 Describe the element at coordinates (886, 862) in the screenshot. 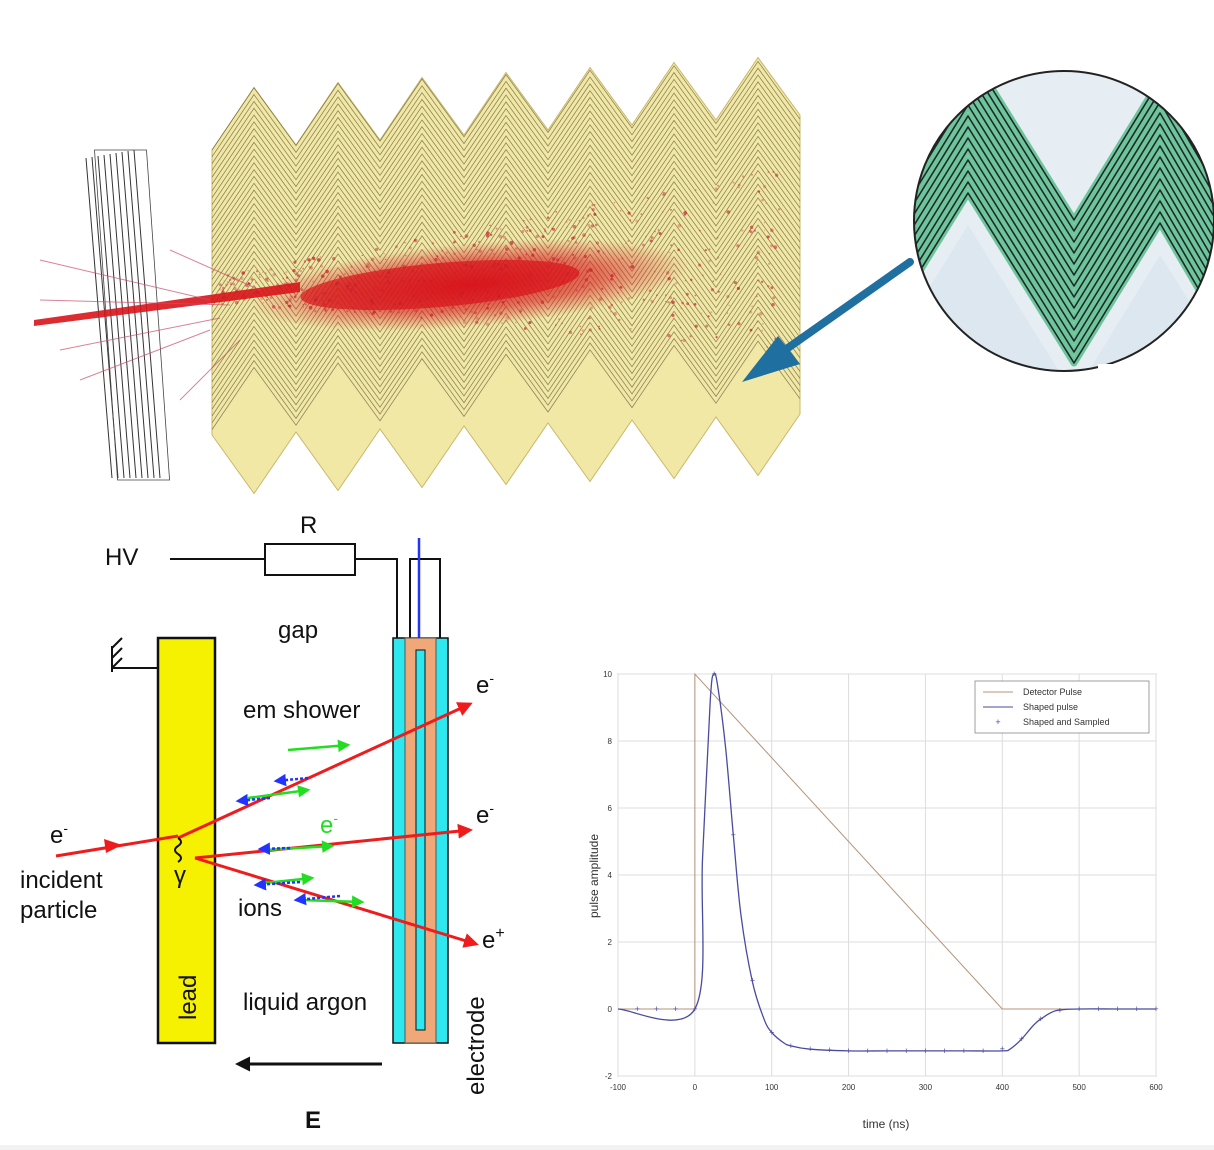

I see `series-lines` at that location.